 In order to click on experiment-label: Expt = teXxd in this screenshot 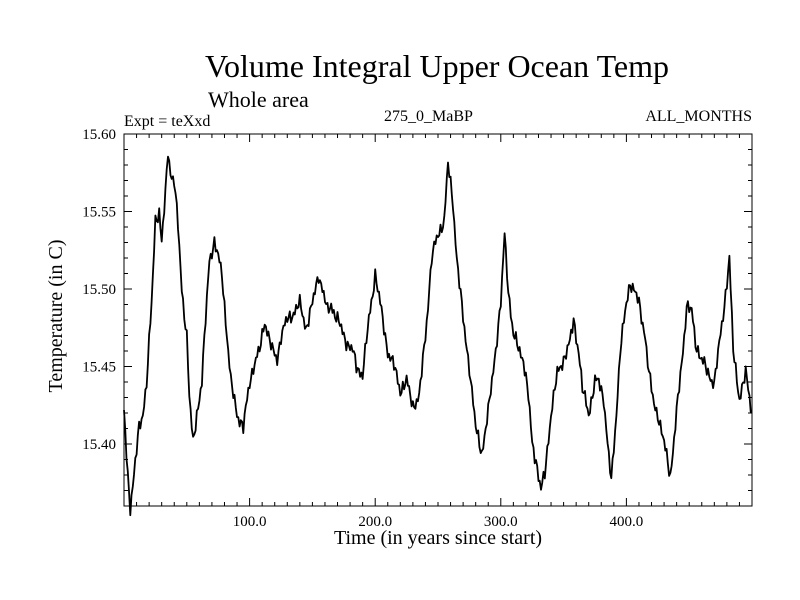, I will do `click(167, 121)`.